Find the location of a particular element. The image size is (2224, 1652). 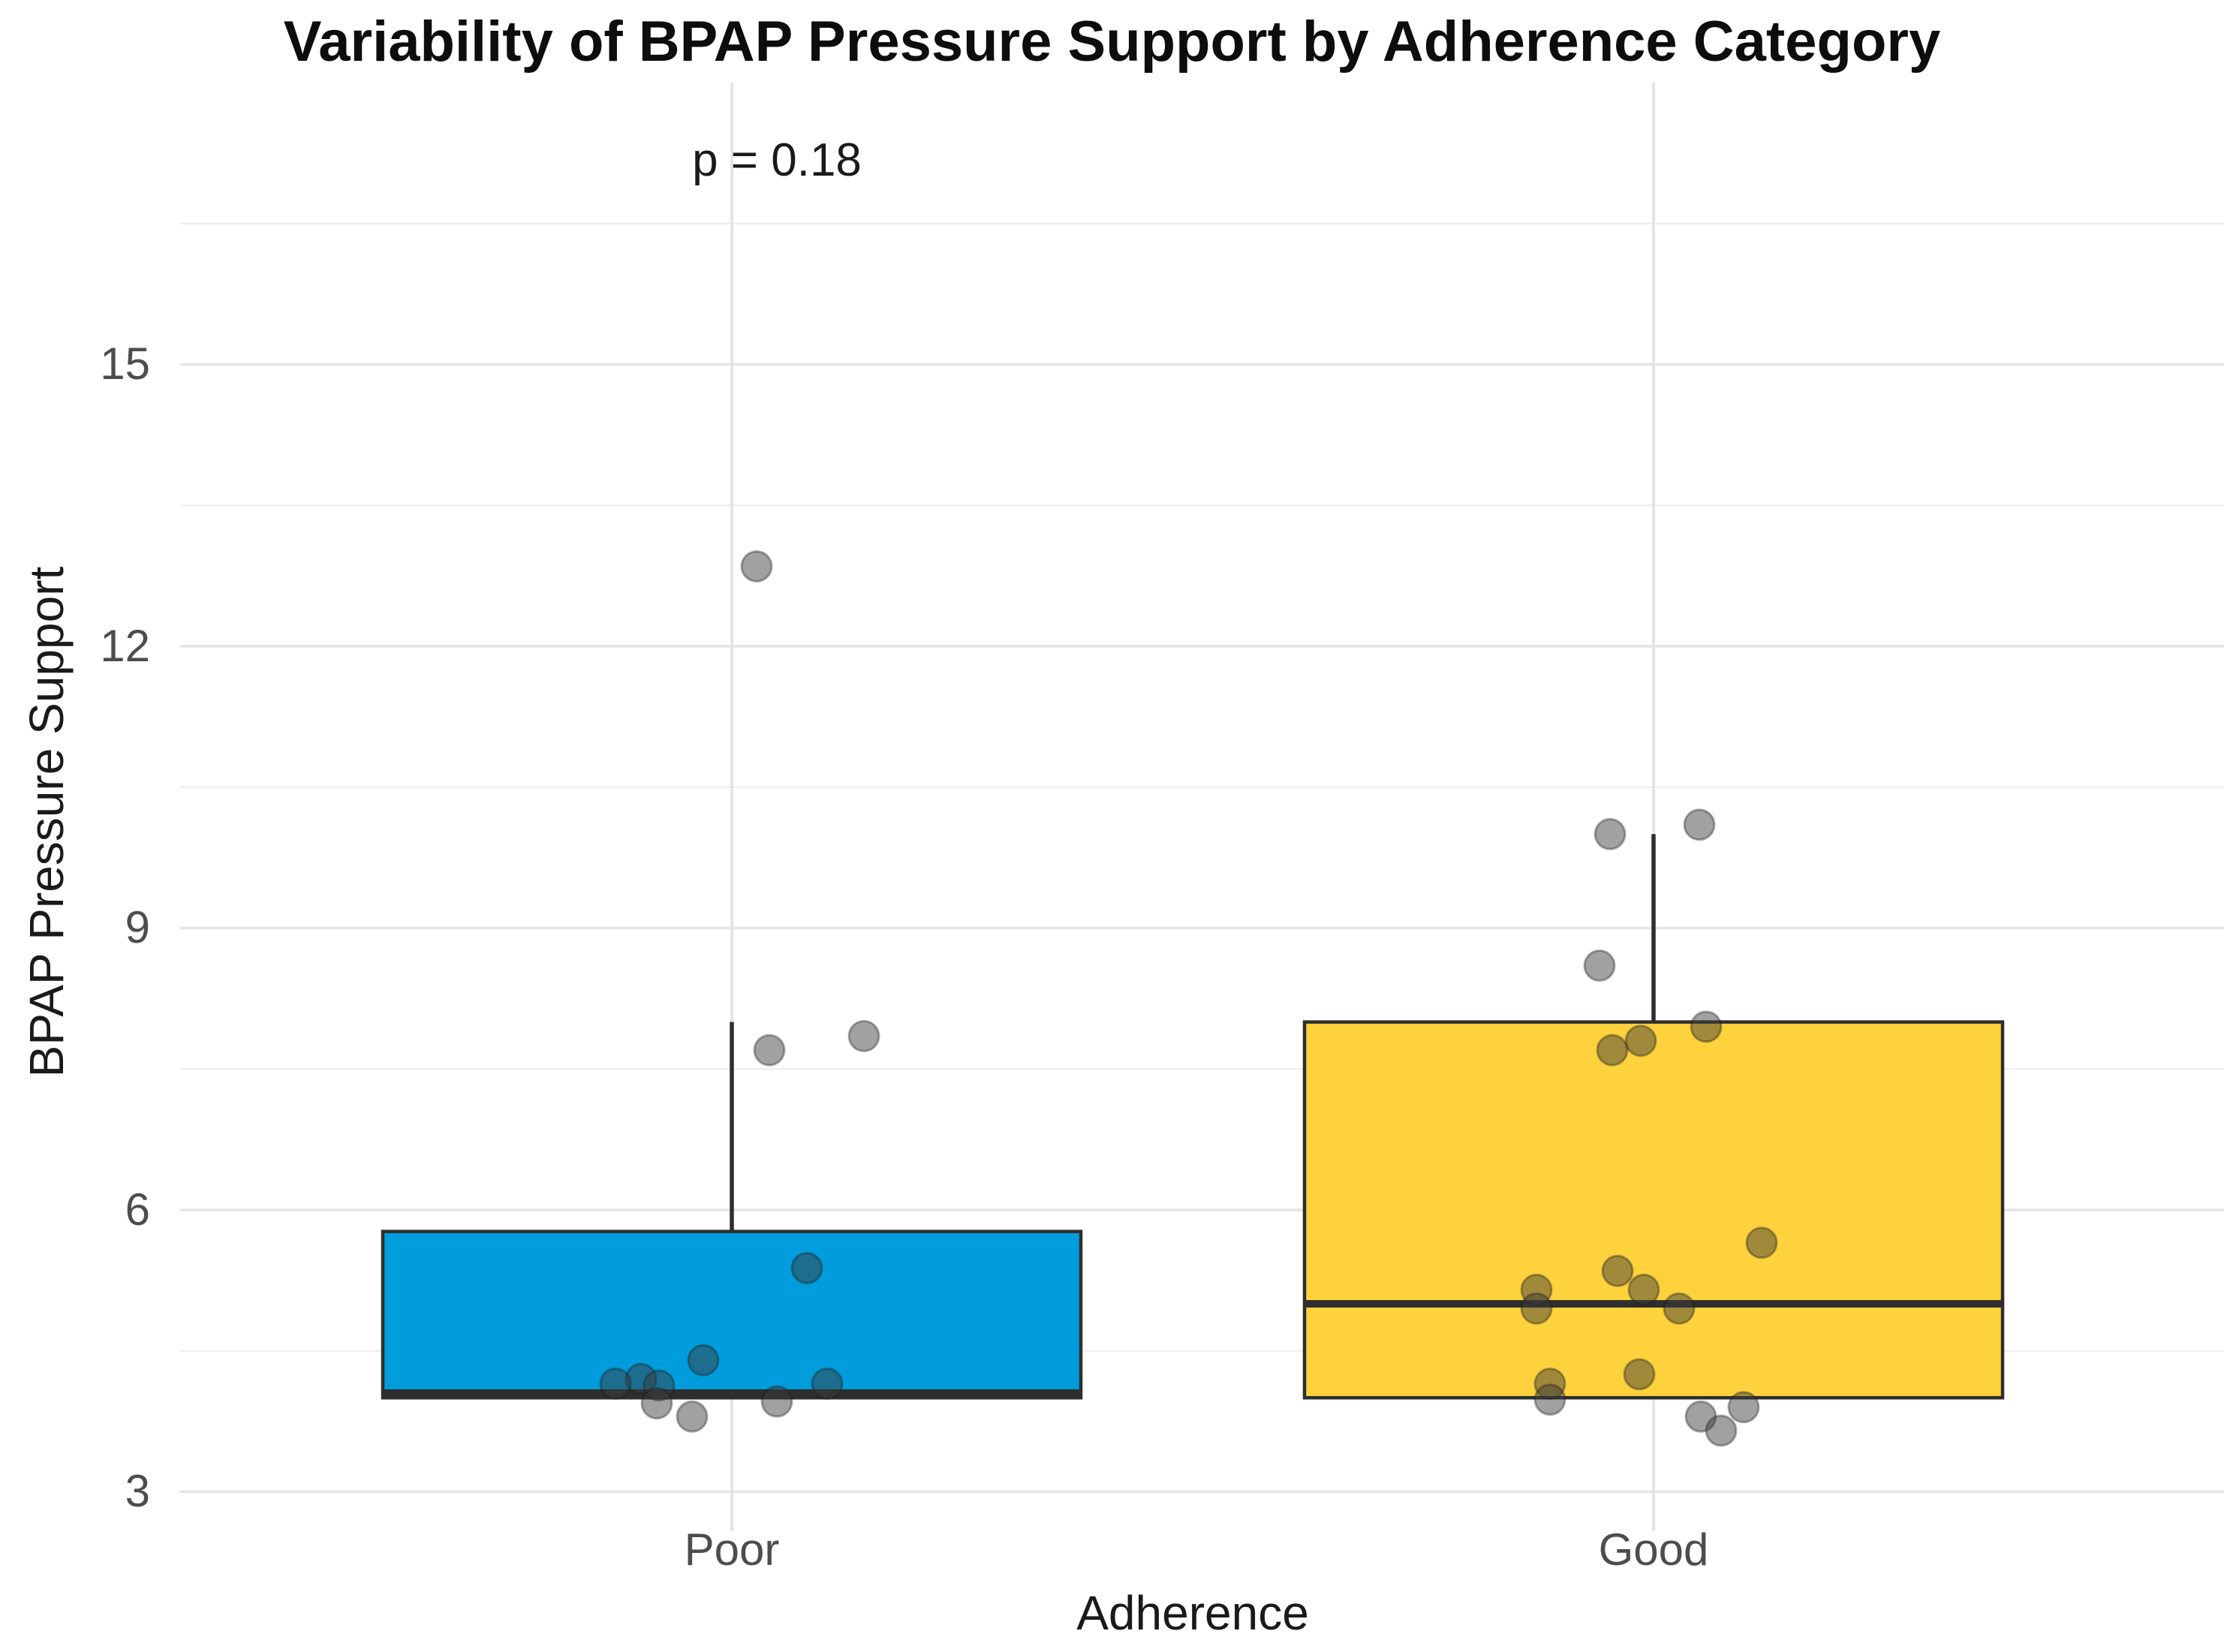

y-tick-label: 15 is located at coordinates (125, 364).